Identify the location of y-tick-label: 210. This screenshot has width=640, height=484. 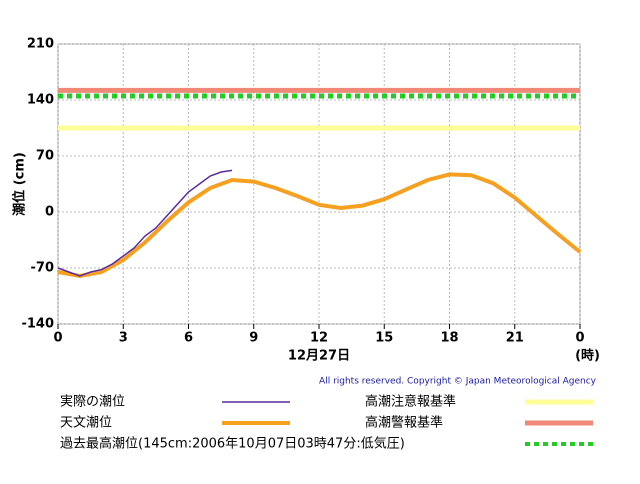
(40, 44).